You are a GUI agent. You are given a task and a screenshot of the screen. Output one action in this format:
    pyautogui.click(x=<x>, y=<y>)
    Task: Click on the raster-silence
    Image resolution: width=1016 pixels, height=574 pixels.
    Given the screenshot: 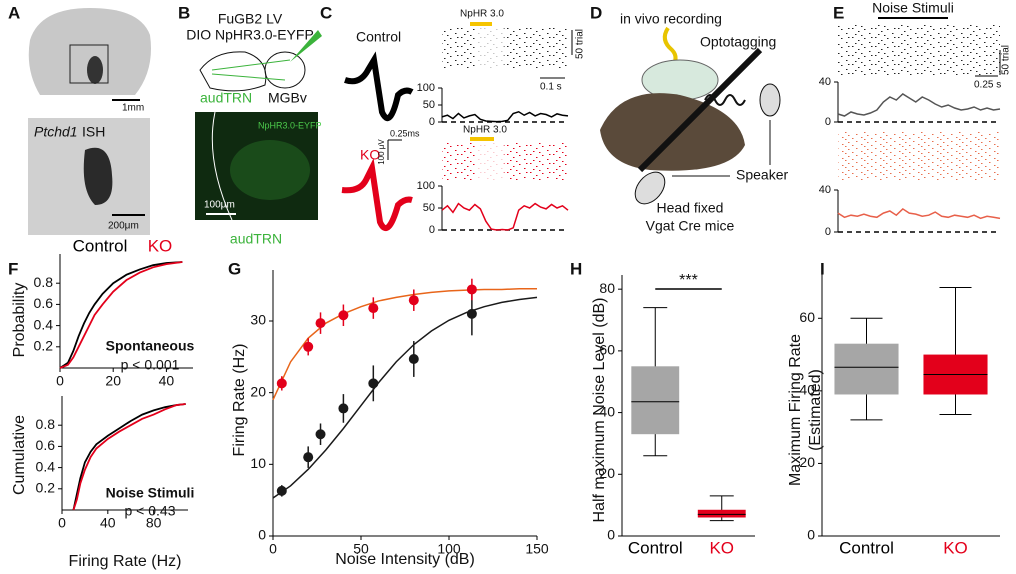 What is the action you would take?
    pyautogui.click(x=490, y=161)
    